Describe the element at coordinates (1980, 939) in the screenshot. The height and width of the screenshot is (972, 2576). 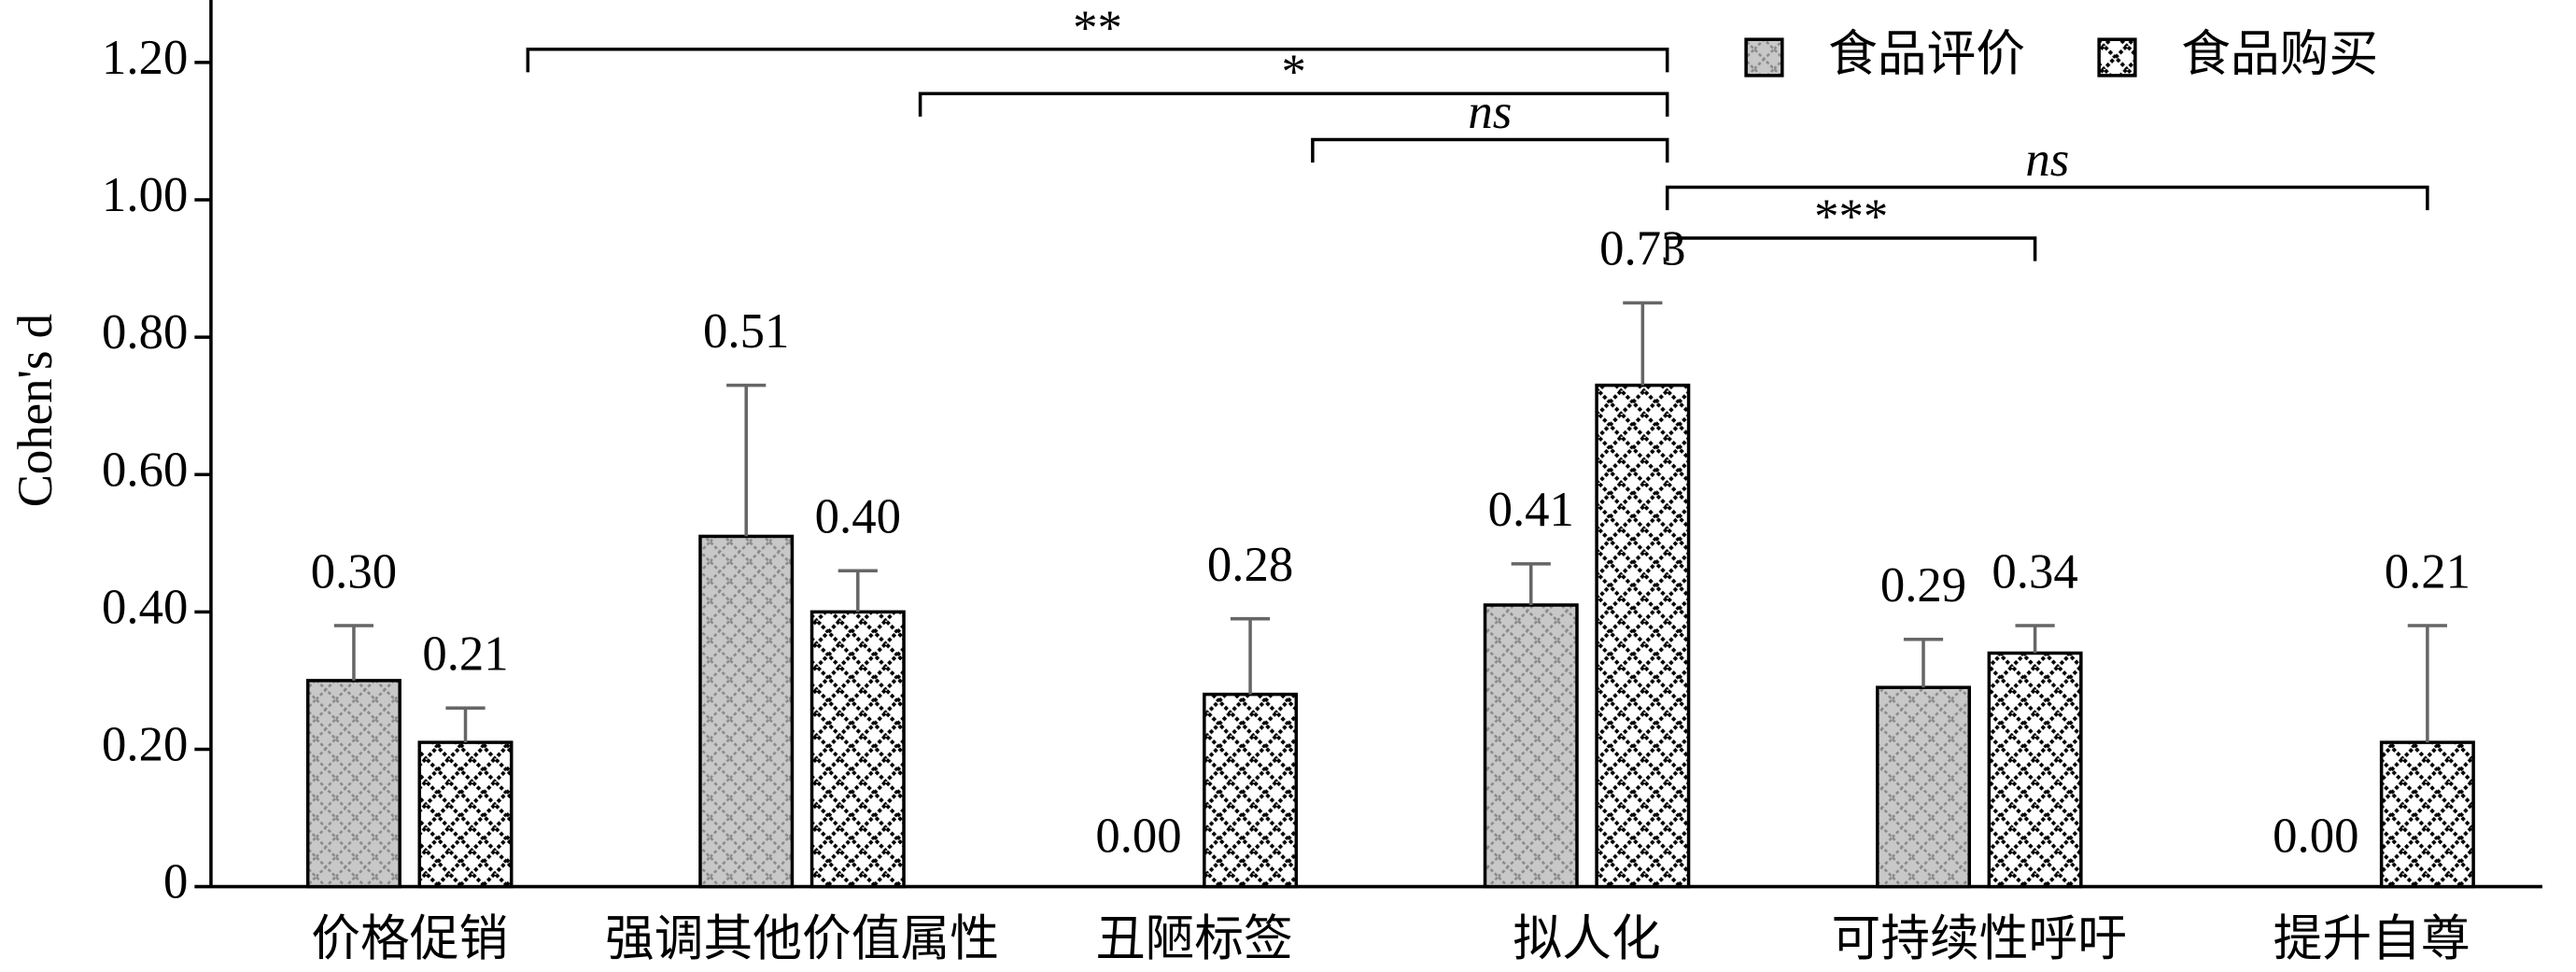
I see `x-tick-label: 可持续性呼吁` at that location.